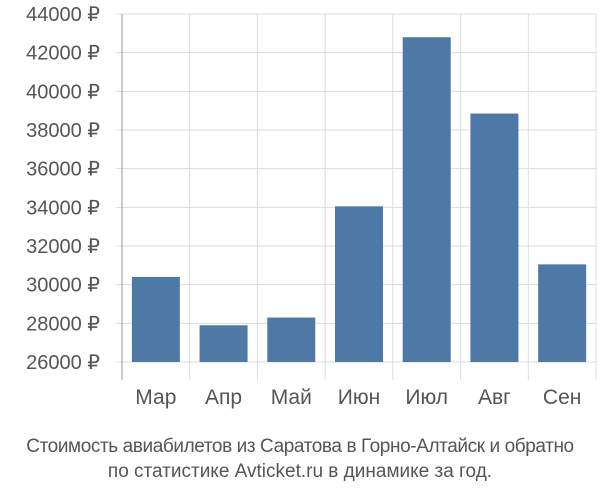  What do you see at coordinates (63, 15) in the screenshot?
I see `y-tick-label: 44000 ₽` at bounding box center [63, 15].